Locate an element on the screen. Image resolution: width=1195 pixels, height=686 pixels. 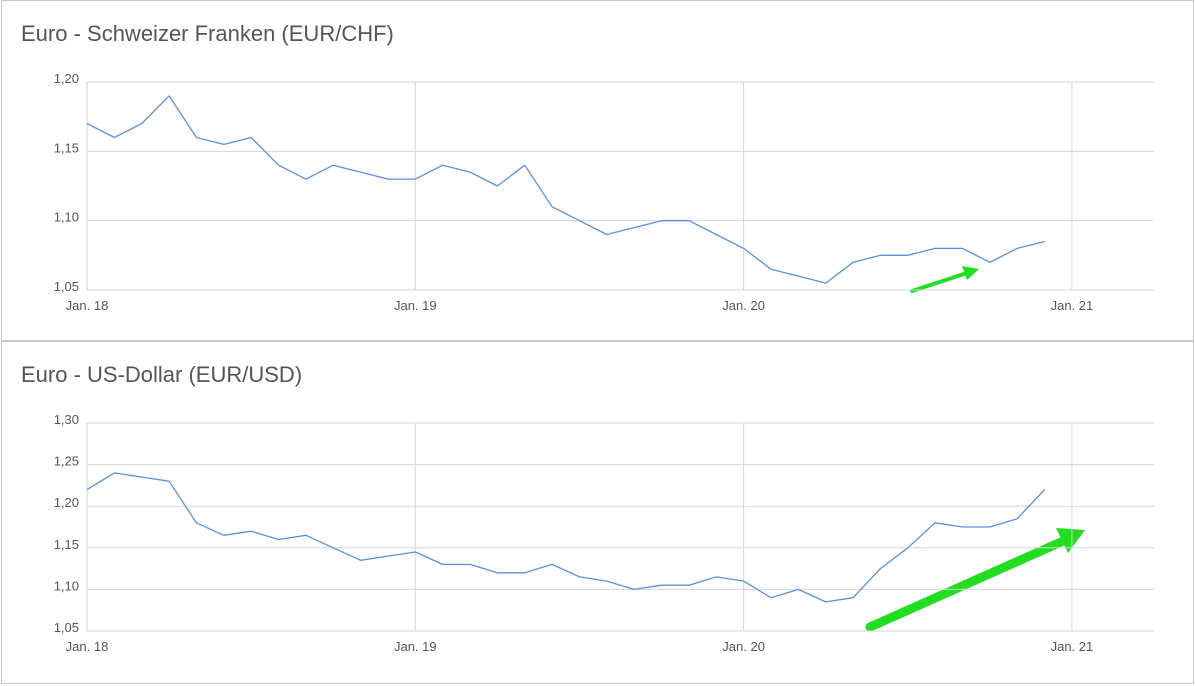
chart-title: Euro - US-Dollar (EUR/USD) is located at coordinates (161, 374).